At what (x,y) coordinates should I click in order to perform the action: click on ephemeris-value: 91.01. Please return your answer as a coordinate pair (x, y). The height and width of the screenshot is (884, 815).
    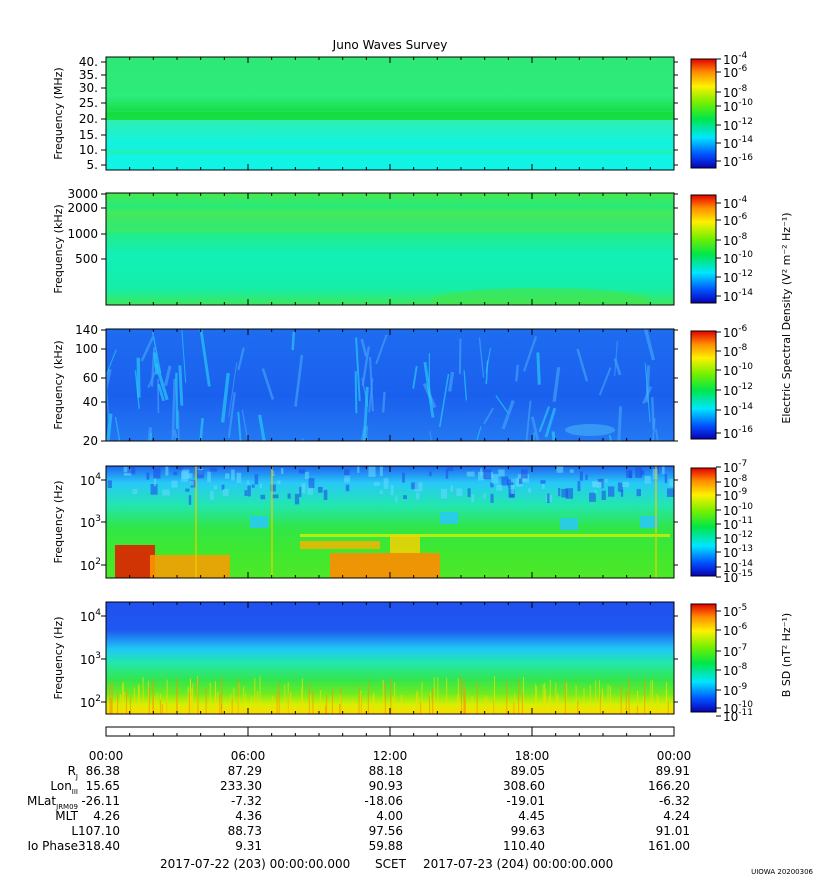
    Looking at the image, I should click on (673, 831).